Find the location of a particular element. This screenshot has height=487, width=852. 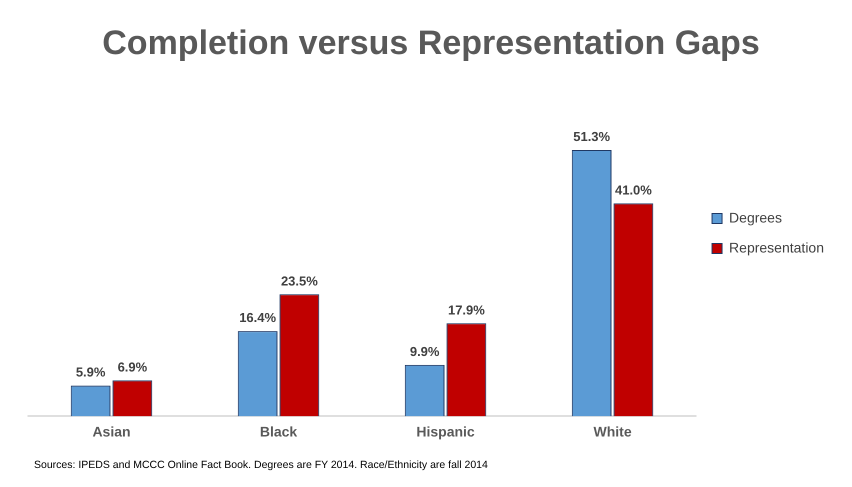

data-label: 51.3% is located at coordinates (592, 136).